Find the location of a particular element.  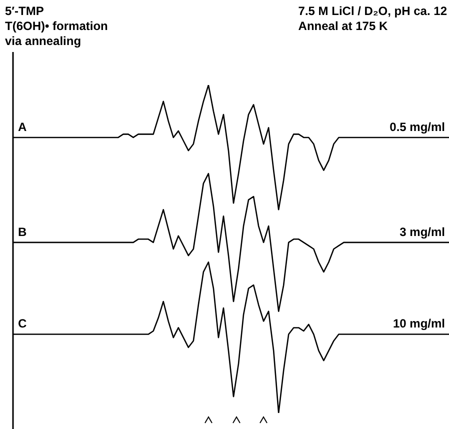

series-label: C is located at coordinates (22, 323).